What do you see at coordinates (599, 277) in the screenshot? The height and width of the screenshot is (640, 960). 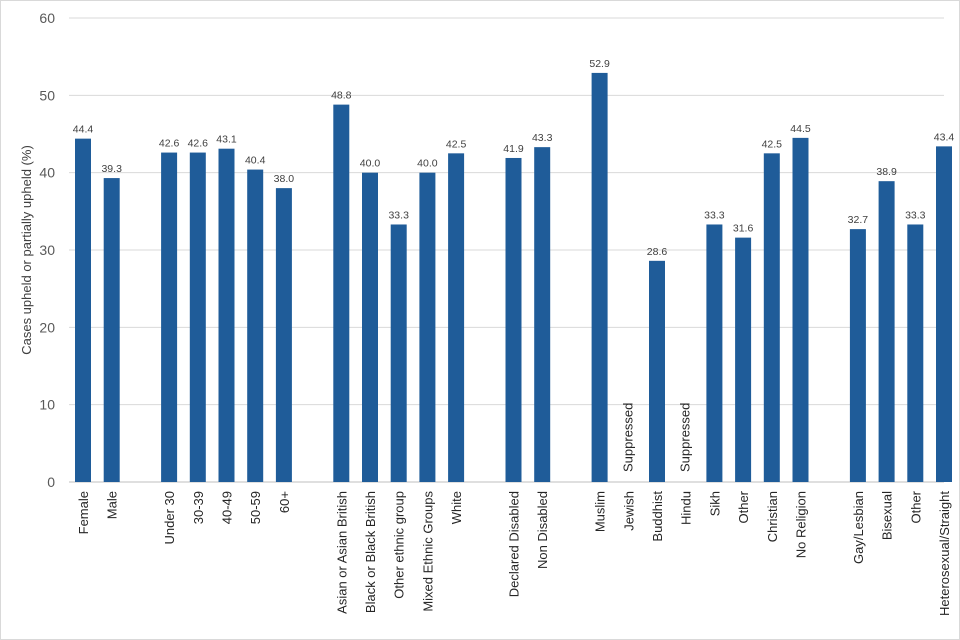 I see `bar-muslim` at bounding box center [599, 277].